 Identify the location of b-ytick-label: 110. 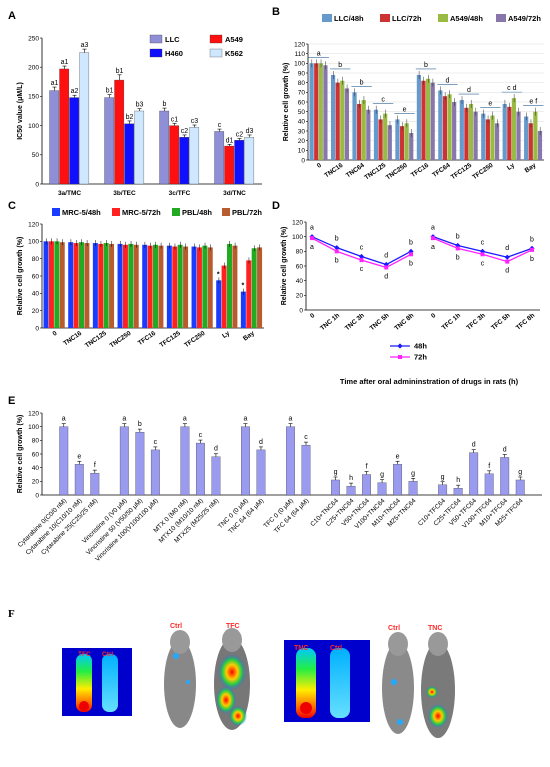
(300, 54).